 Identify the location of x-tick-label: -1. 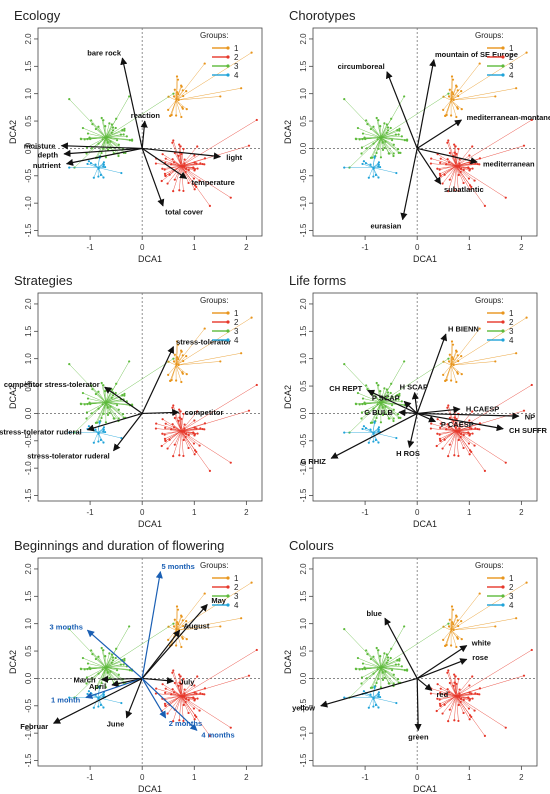
(366, 777).